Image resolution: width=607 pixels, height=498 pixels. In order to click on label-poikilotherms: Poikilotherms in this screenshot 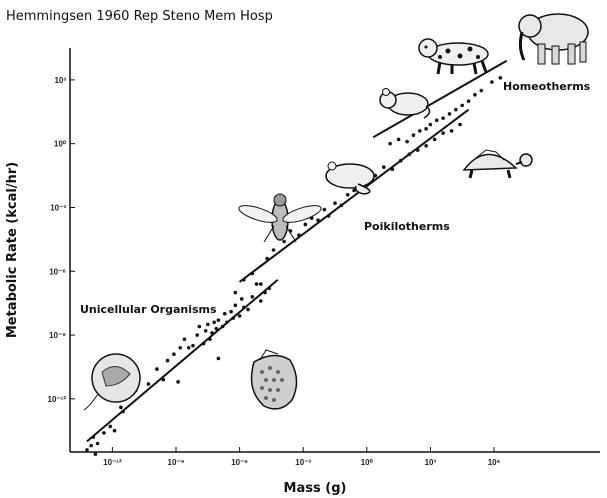, I will do `click(407, 226)`.